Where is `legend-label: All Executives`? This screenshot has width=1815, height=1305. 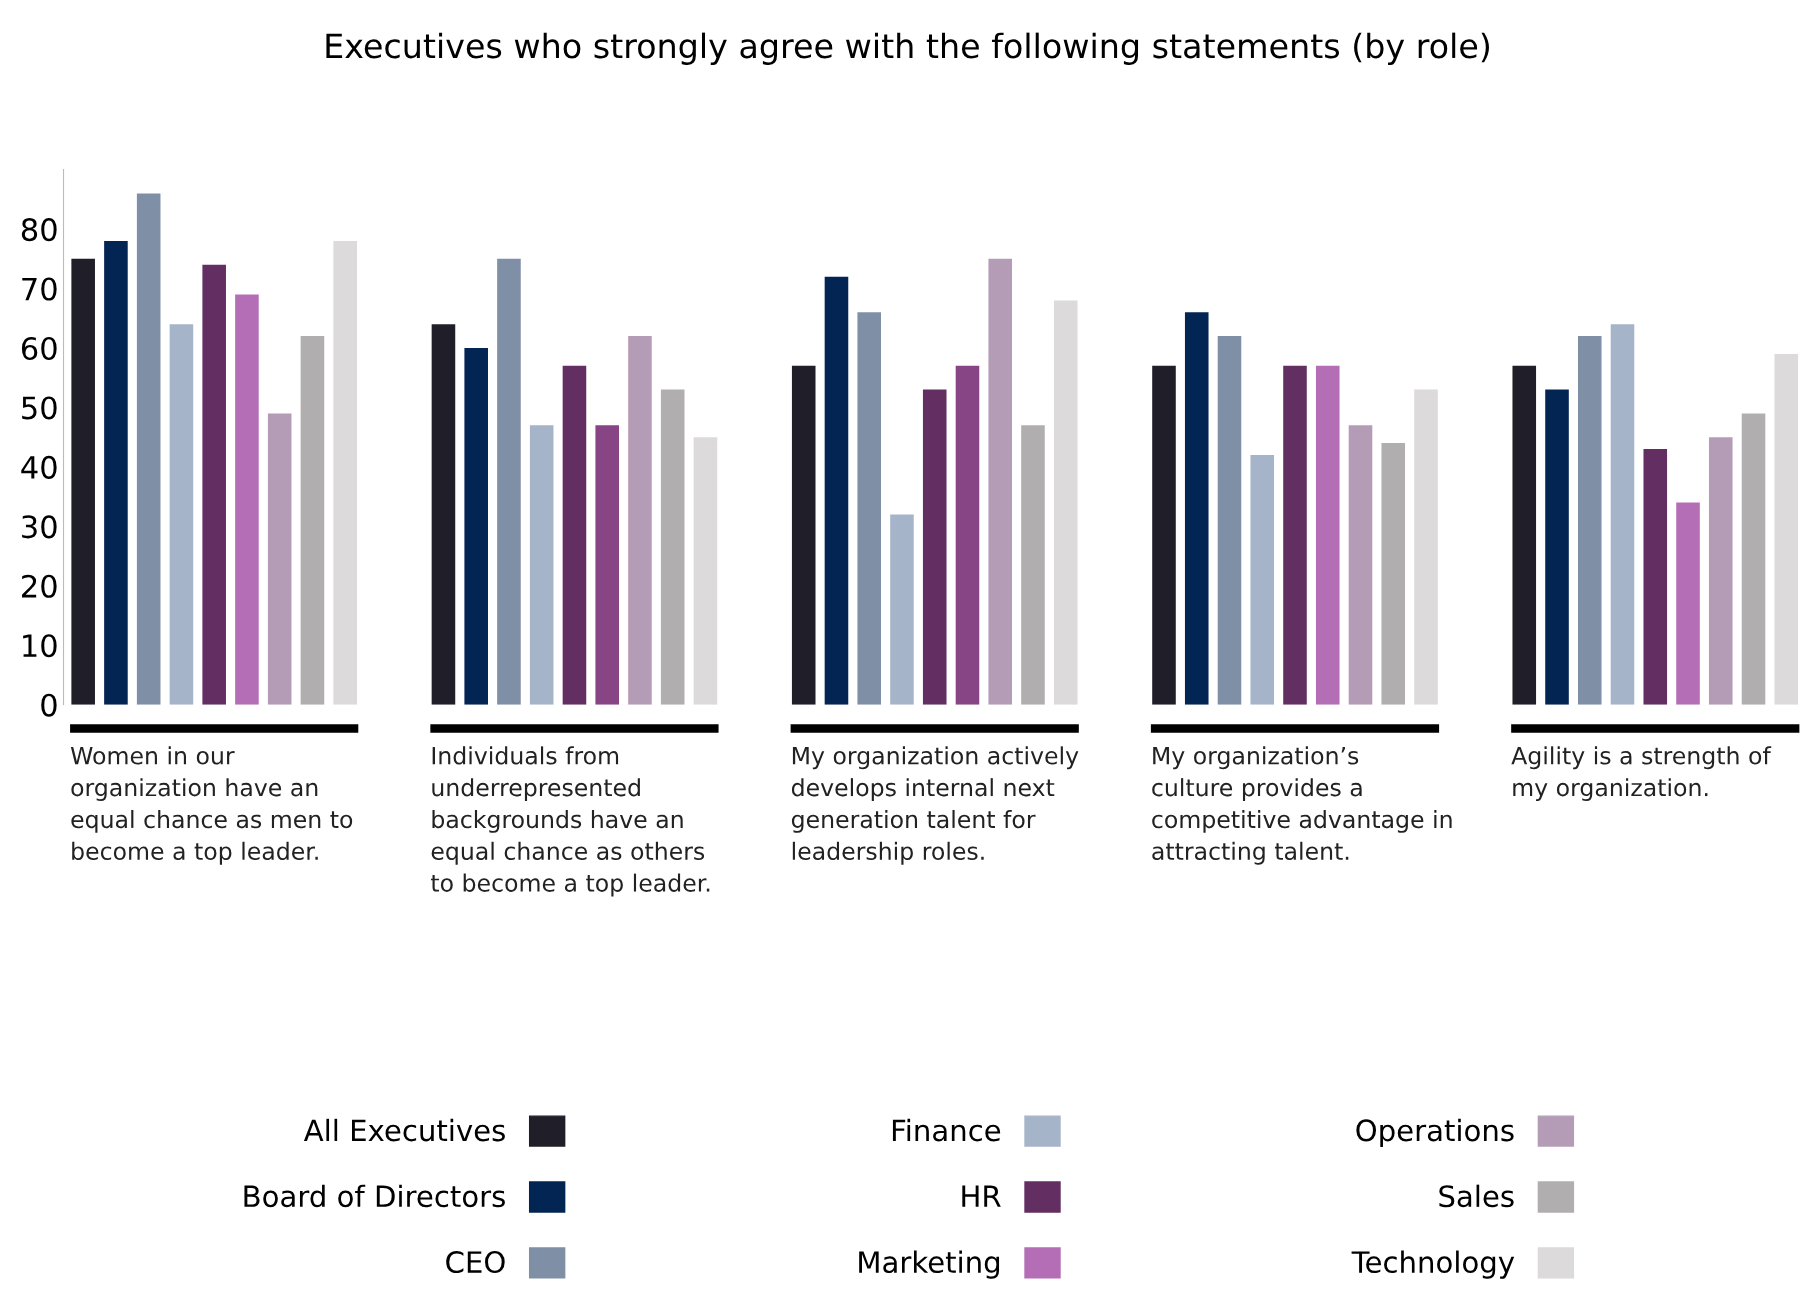 legend-label: All Executives is located at coordinates (404, 1130).